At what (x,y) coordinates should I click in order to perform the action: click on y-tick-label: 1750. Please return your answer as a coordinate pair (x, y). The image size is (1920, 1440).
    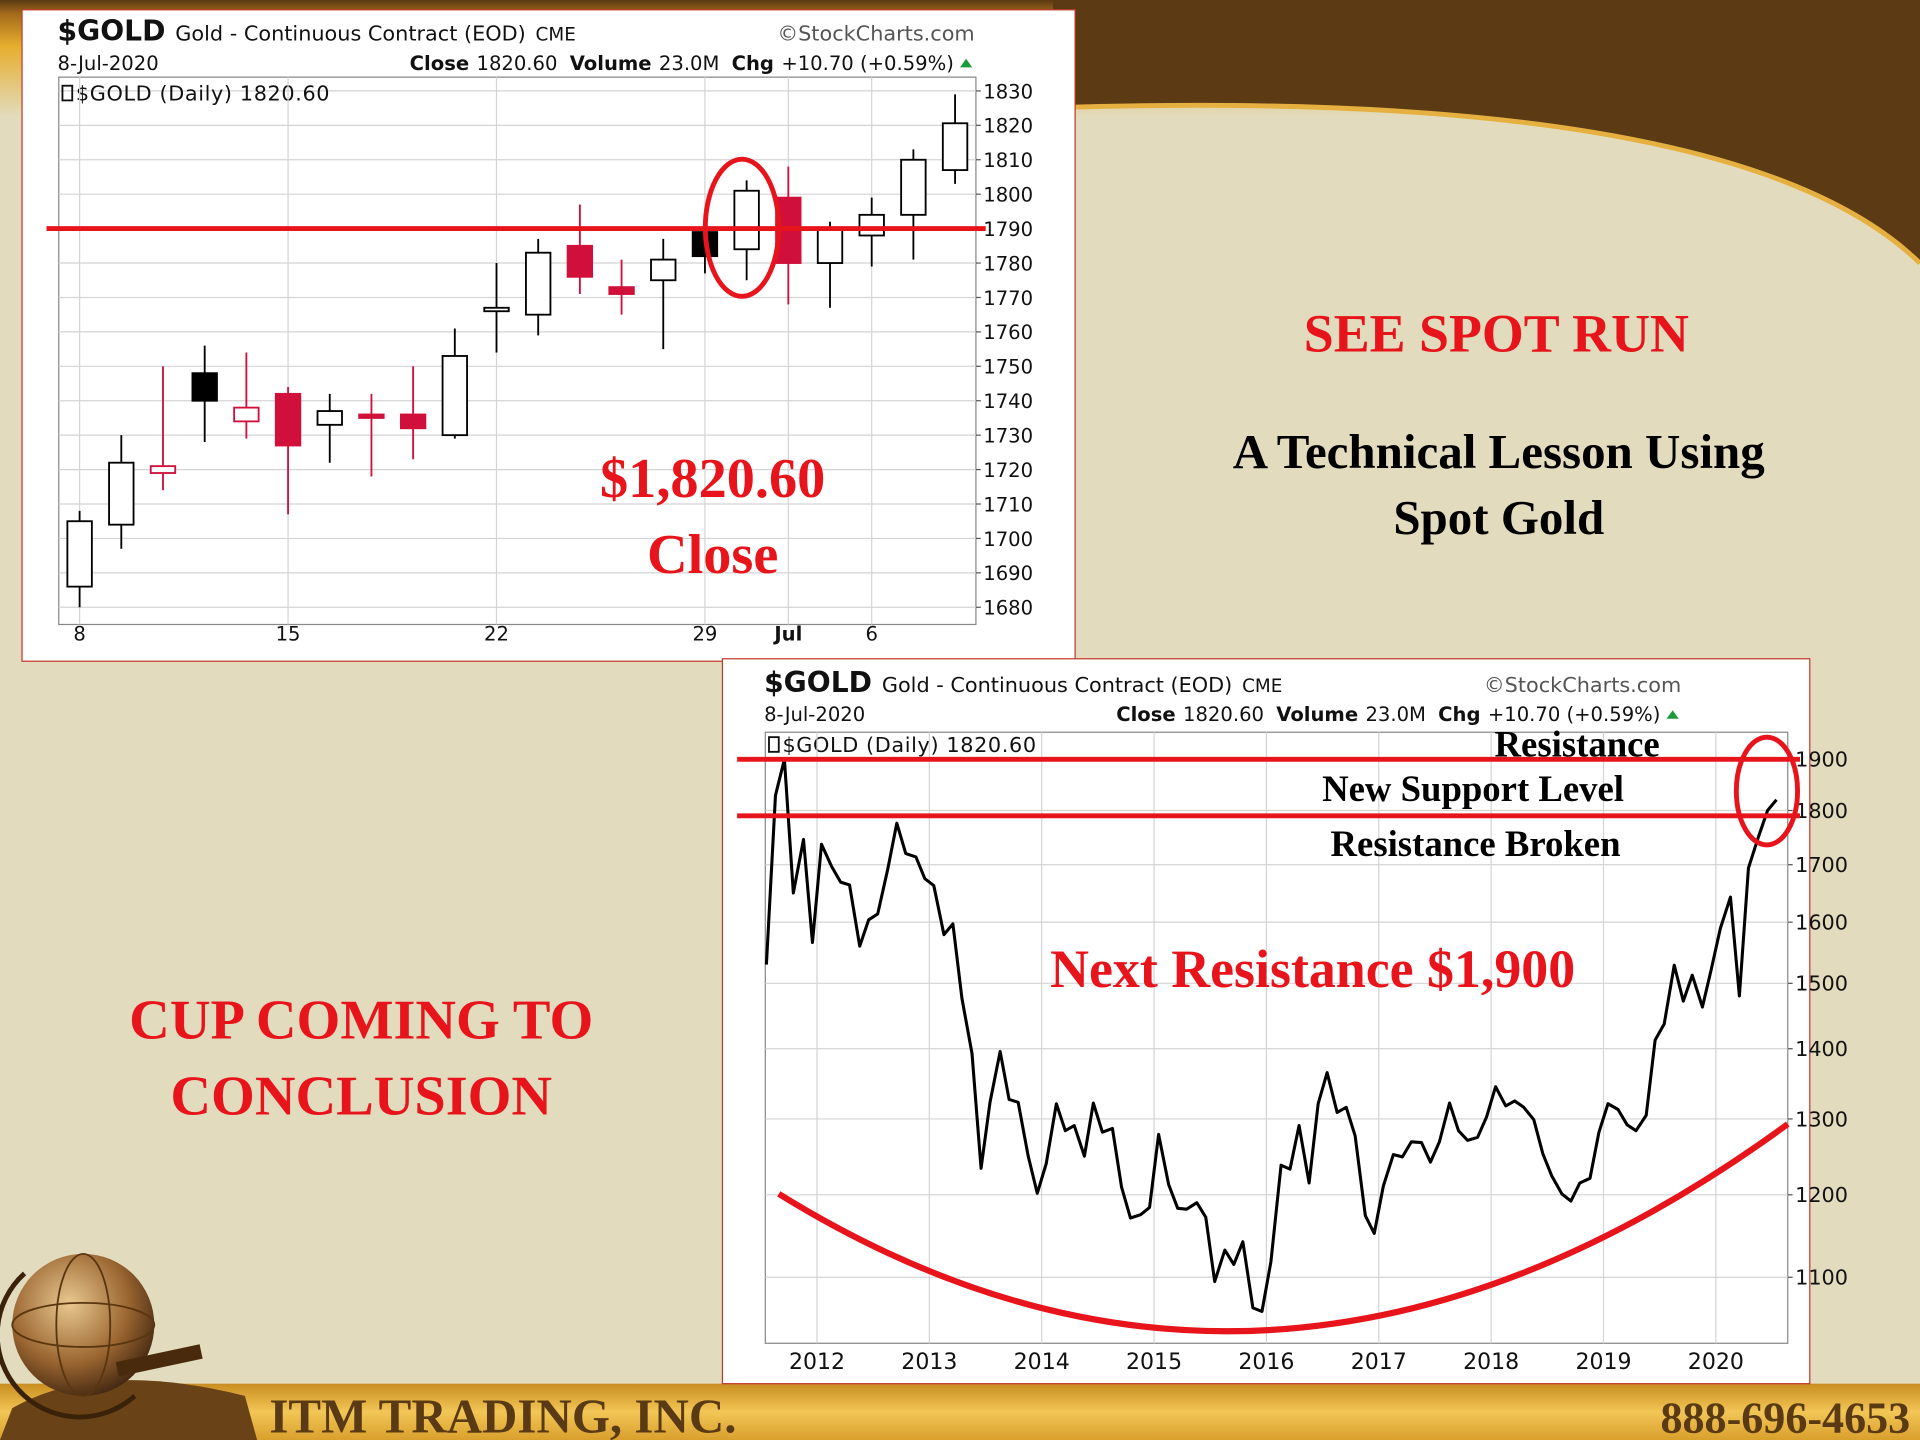
    Looking at the image, I should click on (1008, 367).